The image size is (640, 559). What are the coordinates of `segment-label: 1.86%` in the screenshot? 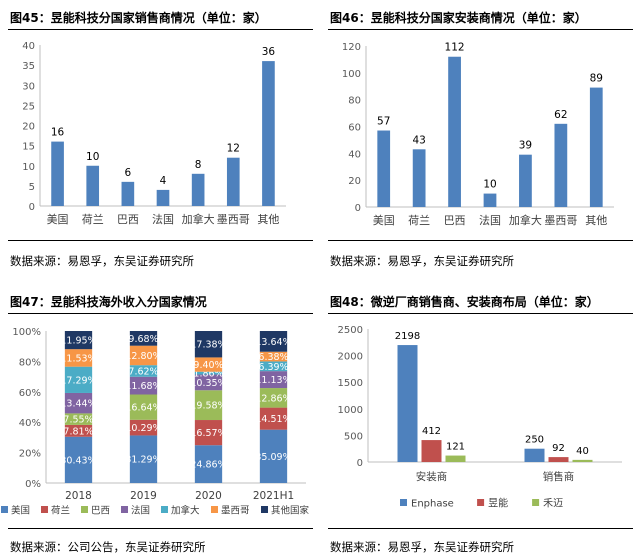 It's located at (208, 374).